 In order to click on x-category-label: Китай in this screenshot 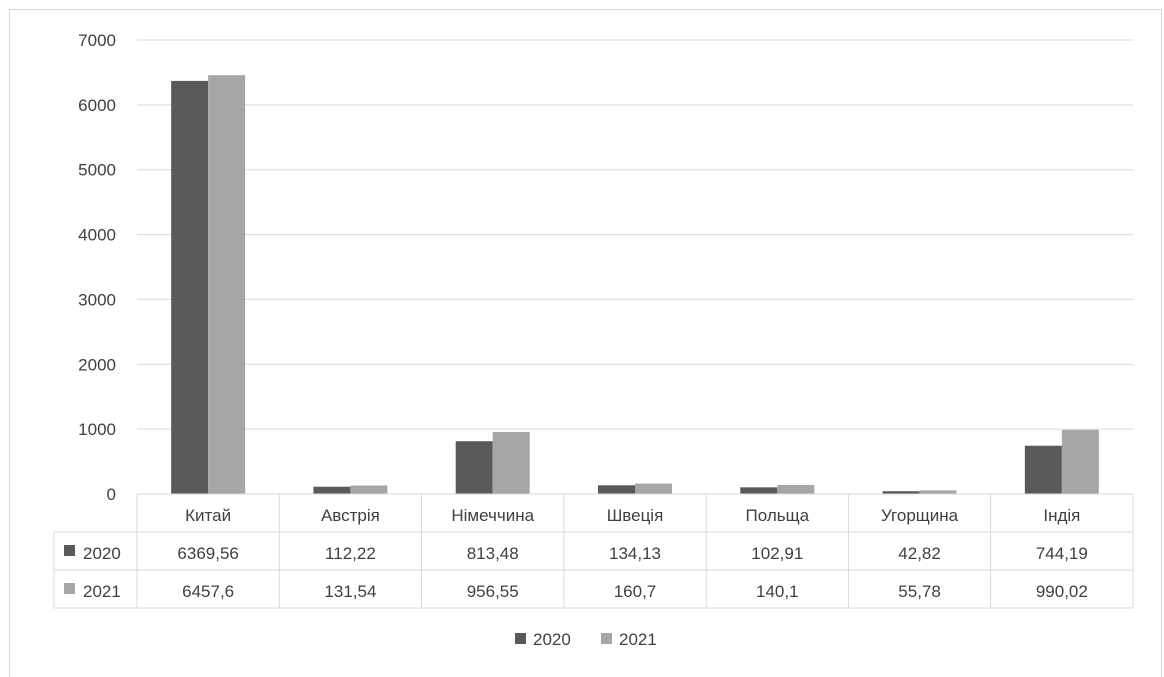, I will do `click(208, 515)`.